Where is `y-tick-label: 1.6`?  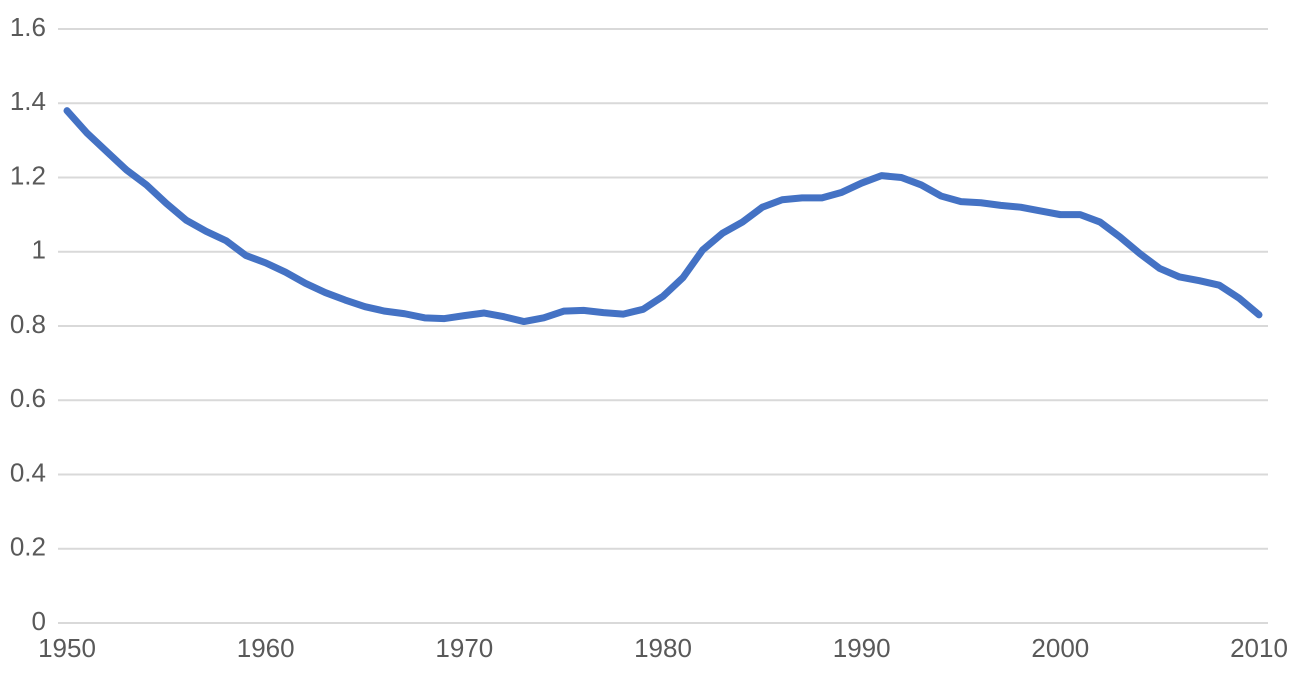 y-tick-label: 1.6 is located at coordinates (28, 27).